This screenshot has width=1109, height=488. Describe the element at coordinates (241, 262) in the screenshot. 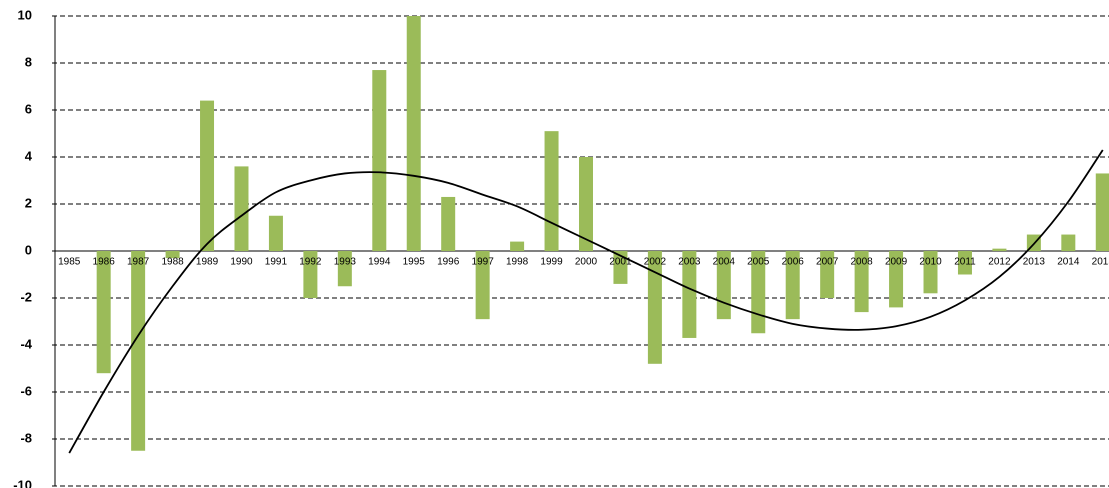

I see `x-tick-label: 1990` at that location.